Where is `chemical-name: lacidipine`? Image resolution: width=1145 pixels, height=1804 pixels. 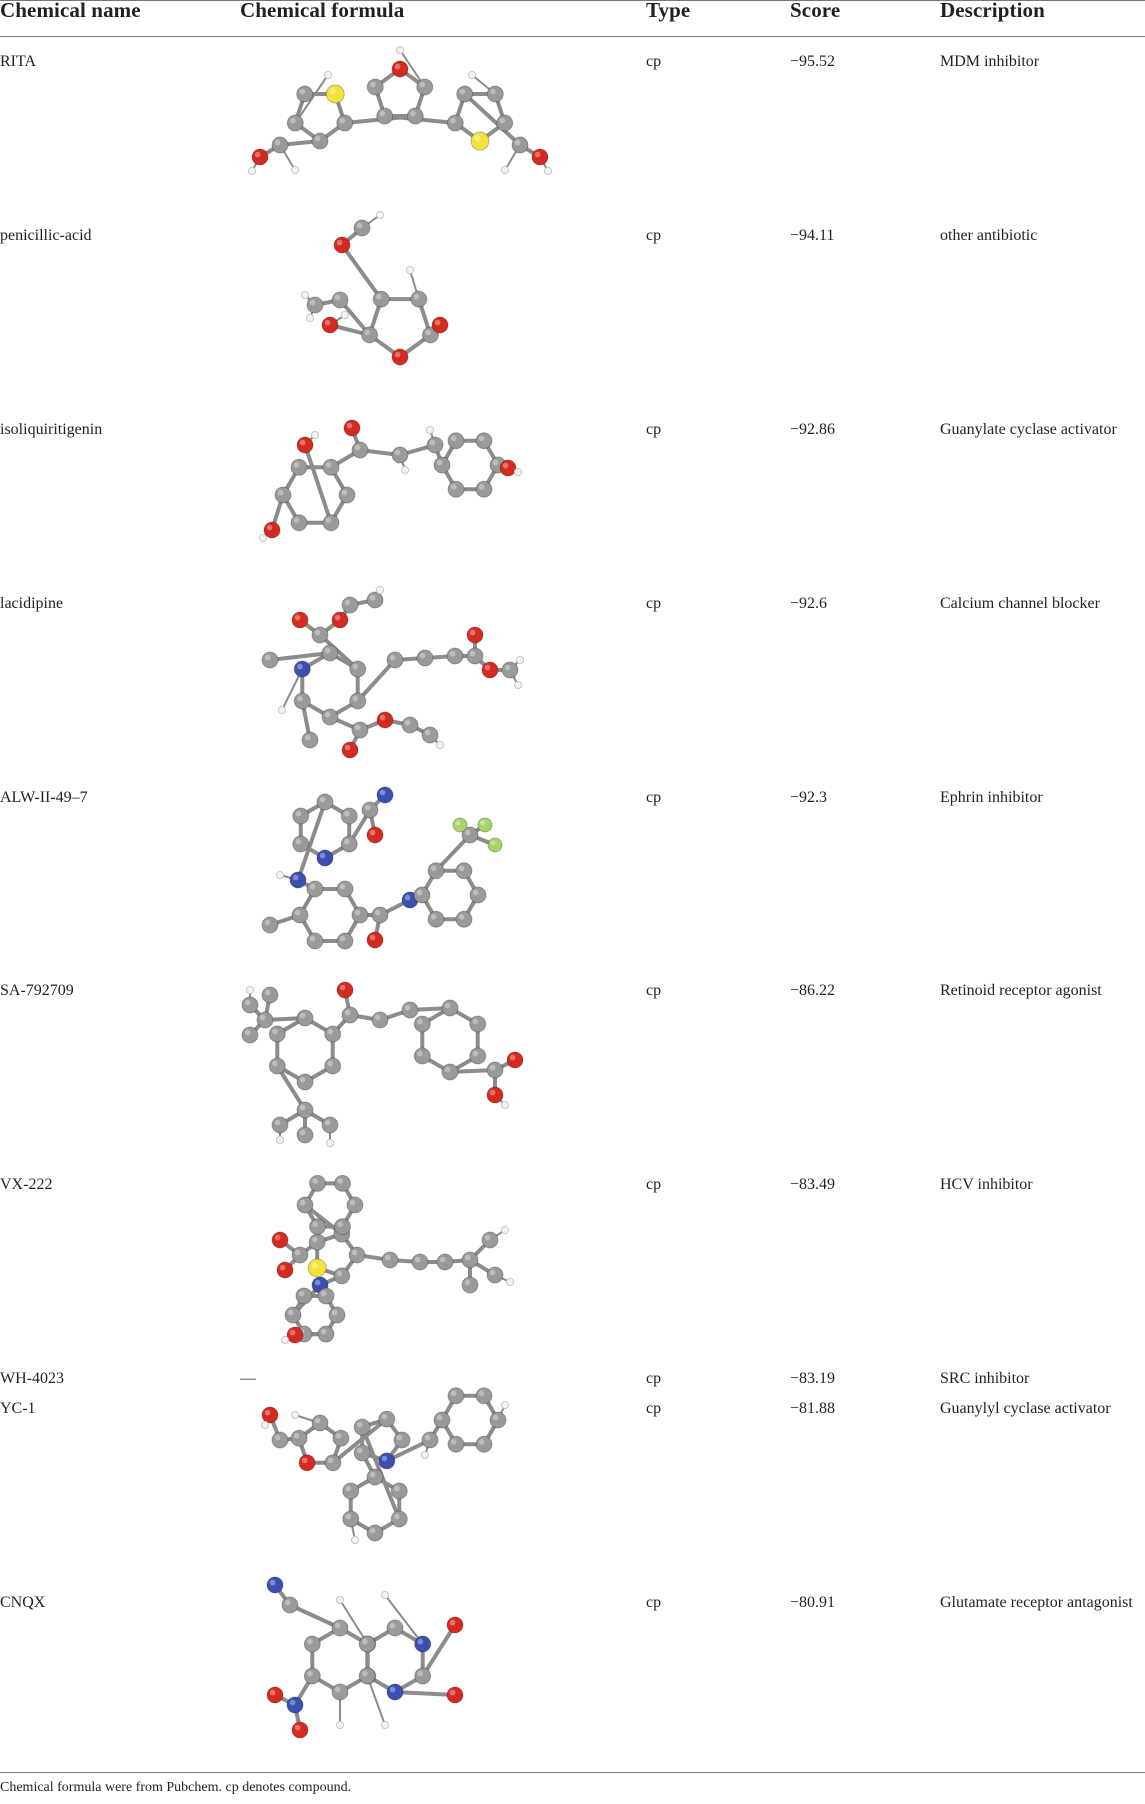 chemical-name: lacidipine is located at coordinates (32, 603).